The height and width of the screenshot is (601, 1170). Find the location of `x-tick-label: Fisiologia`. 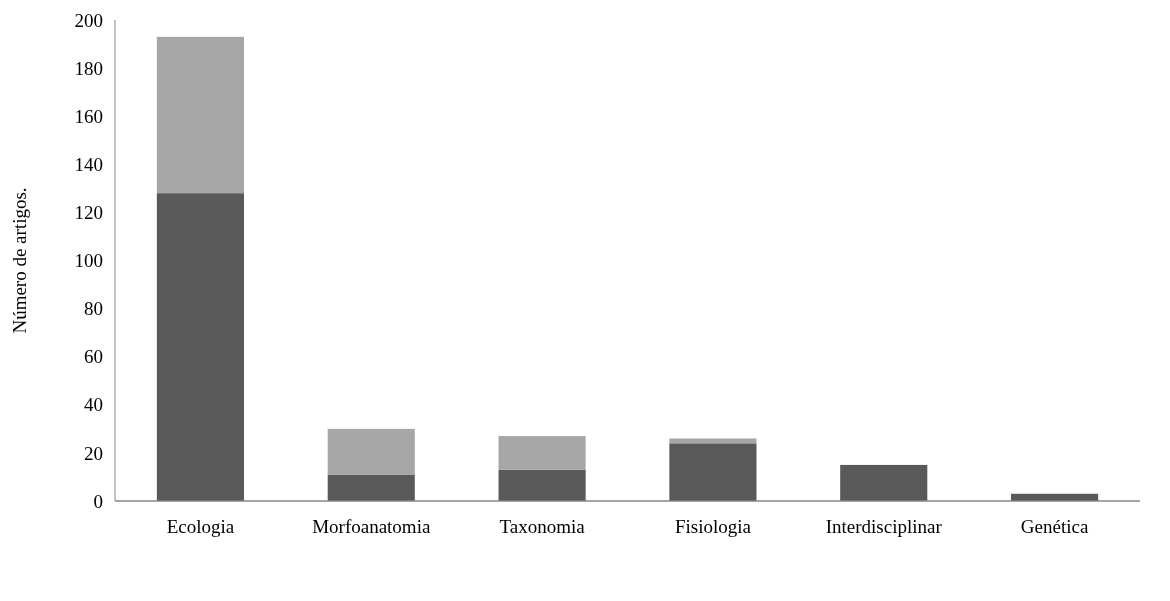

x-tick-label: Fisiologia is located at coordinates (713, 526).